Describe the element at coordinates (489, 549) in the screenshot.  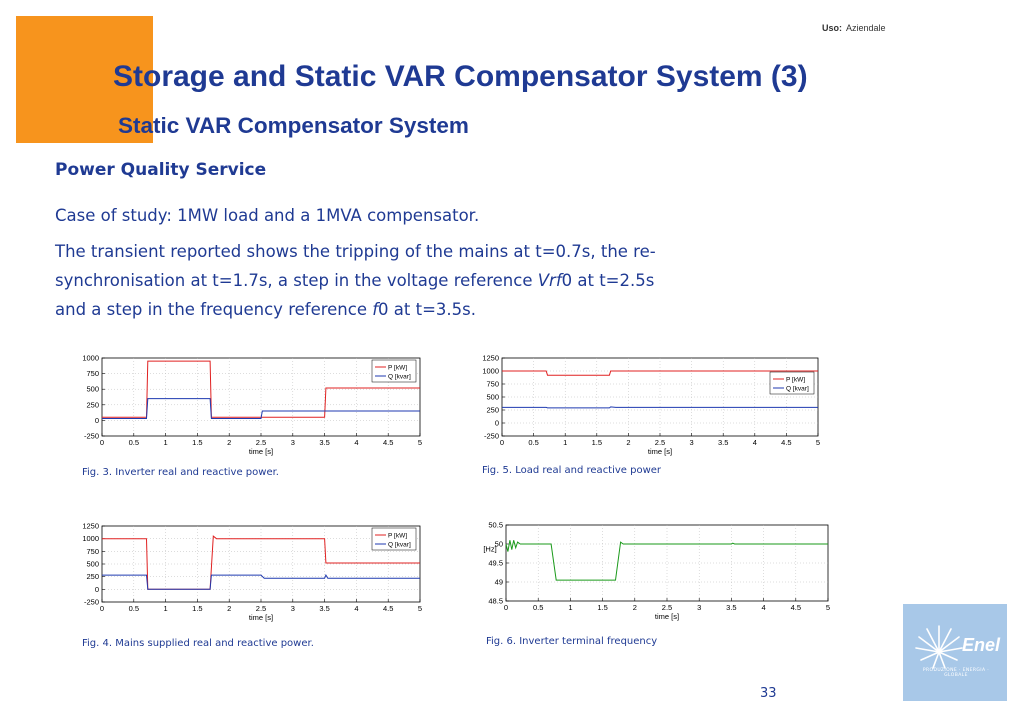
I see `y-axis-label: [Hz]` at that location.